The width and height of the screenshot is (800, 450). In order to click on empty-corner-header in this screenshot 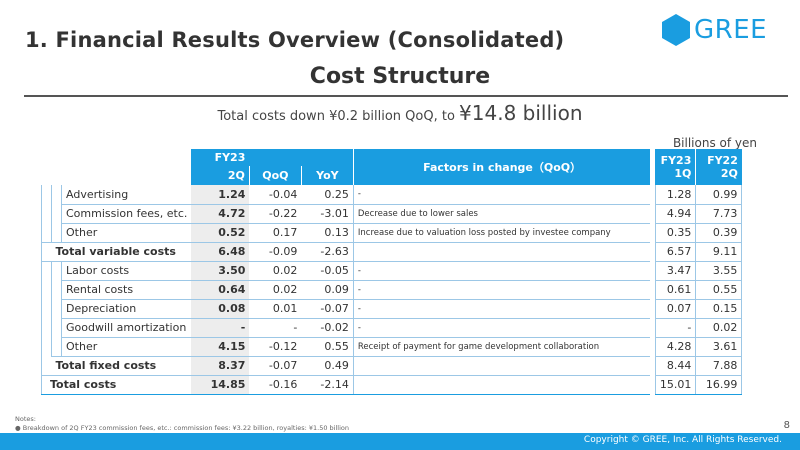, I will do `click(116, 167)`.